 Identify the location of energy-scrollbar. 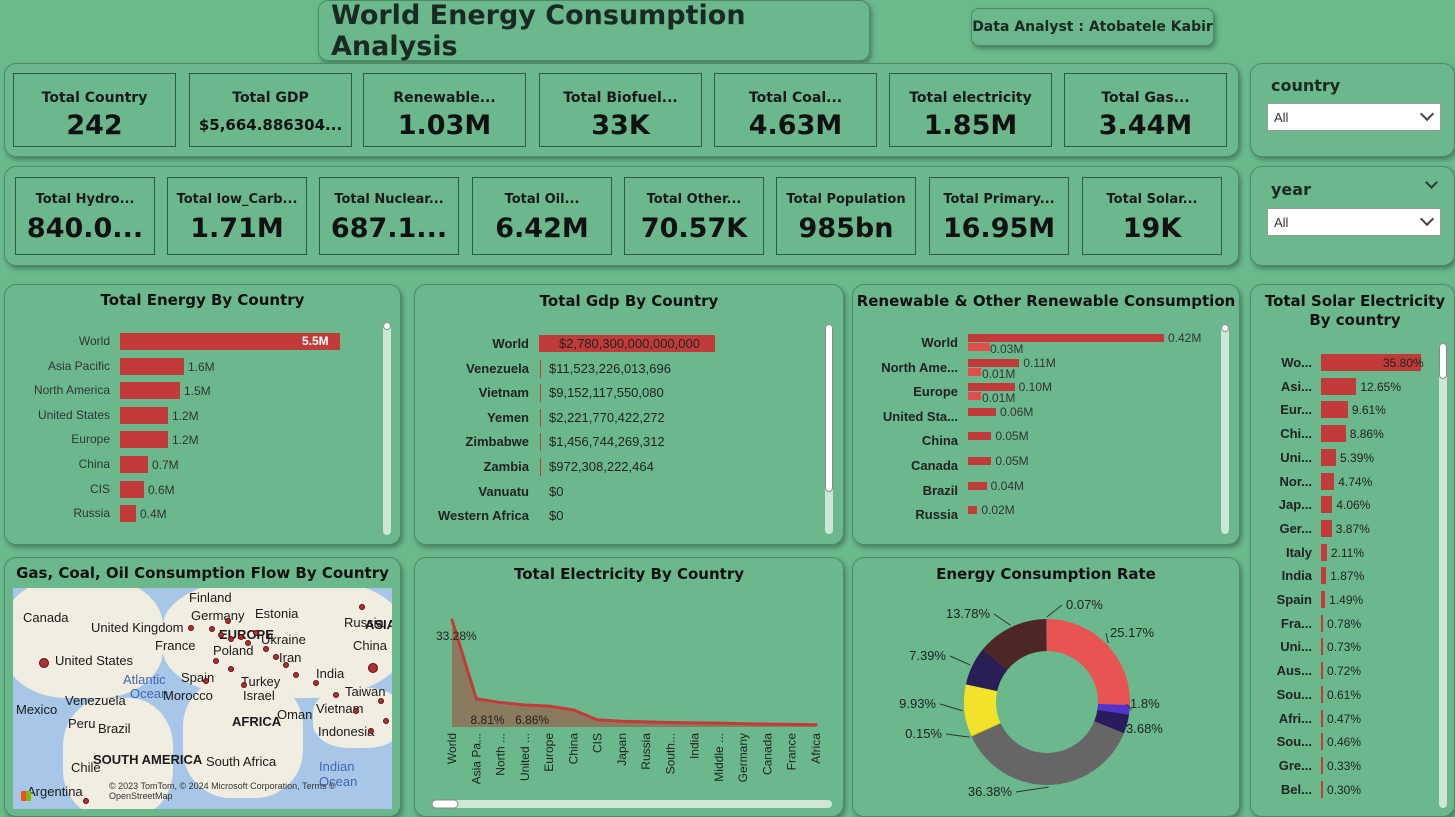
(387, 428).